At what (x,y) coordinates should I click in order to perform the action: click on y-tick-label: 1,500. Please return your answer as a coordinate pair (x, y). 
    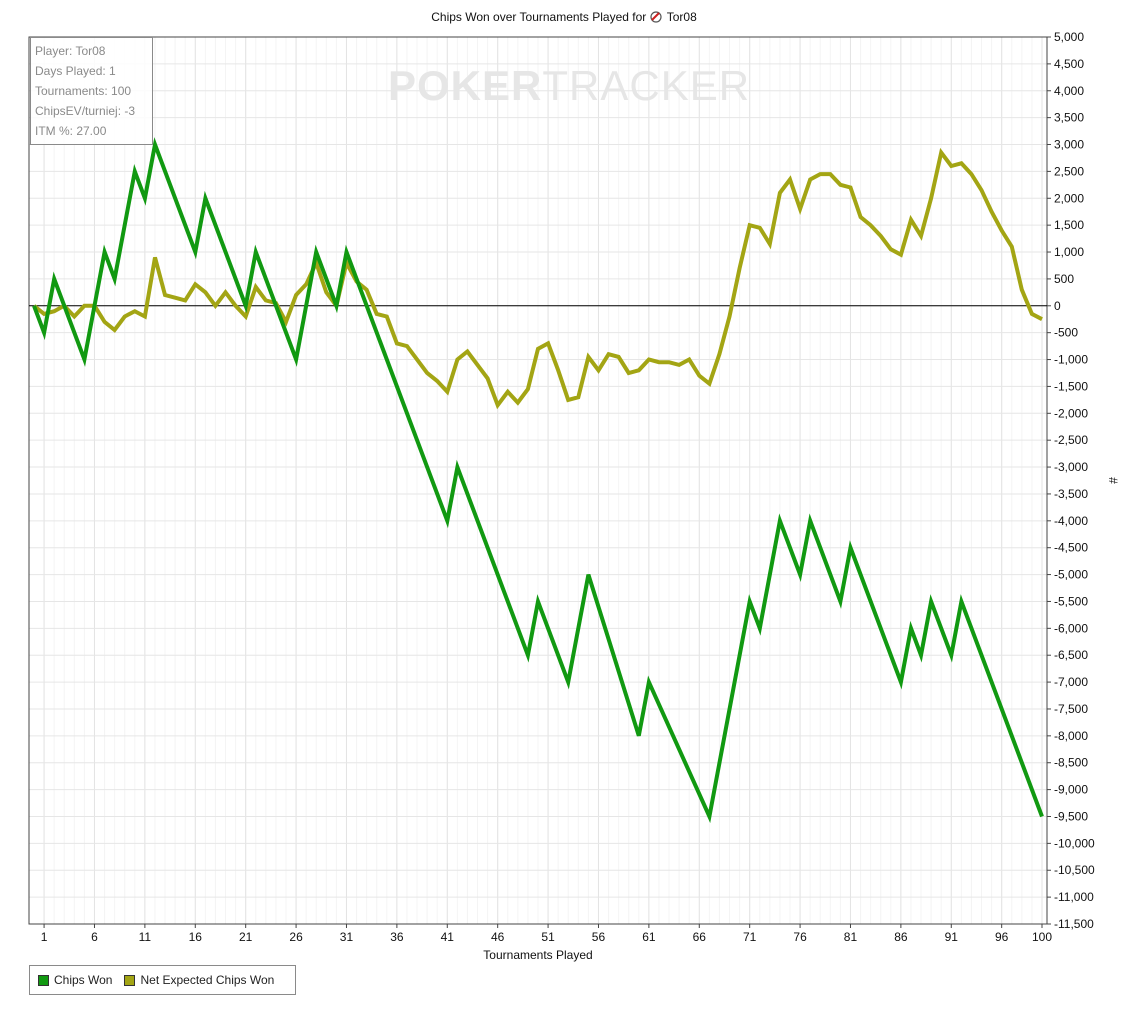
    Looking at the image, I should click on (1069, 225).